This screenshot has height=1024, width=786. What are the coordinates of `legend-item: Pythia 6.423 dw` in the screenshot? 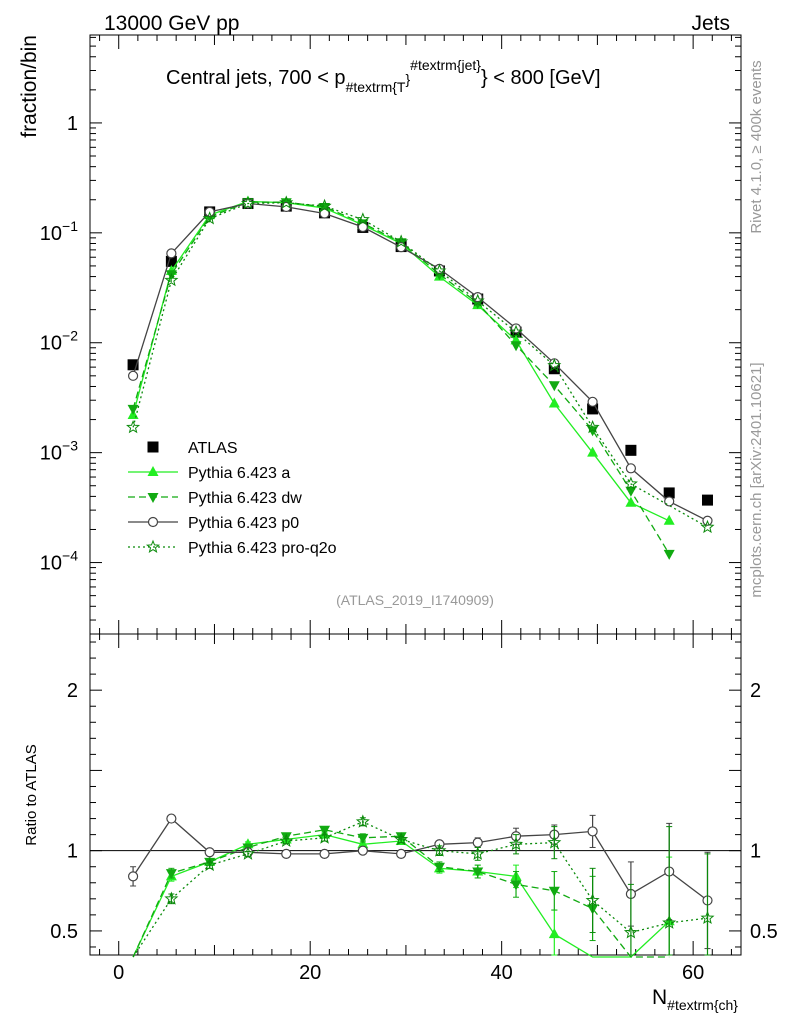 It's located at (215, 498).